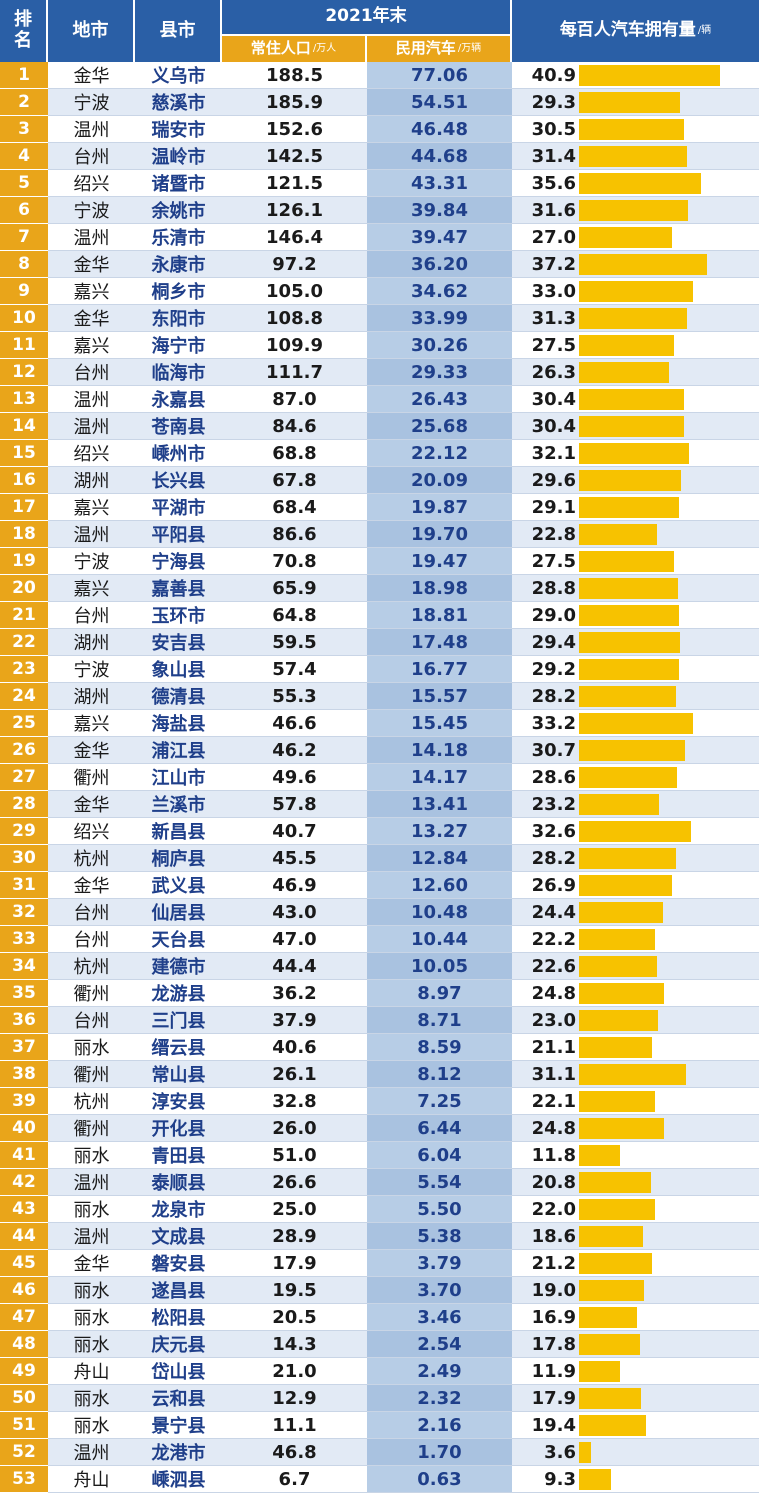  Describe the element at coordinates (91, 31) in the screenshot. I see `city-header: 地市` at that location.